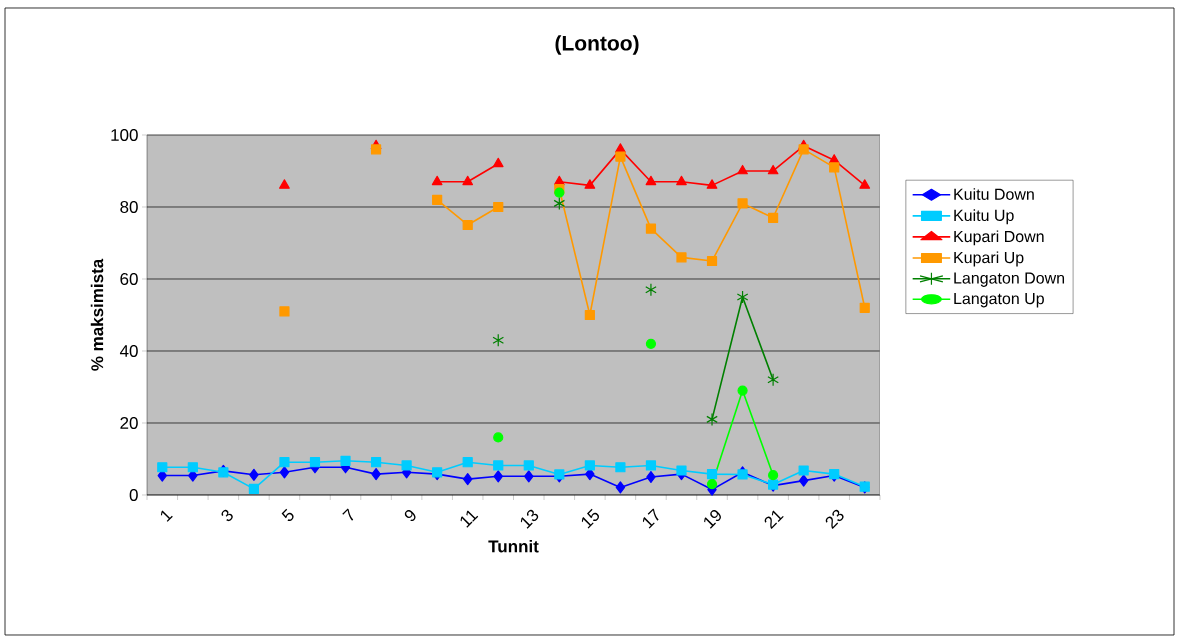 This screenshot has width=1180, height=639. I want to click on x-tick-label: 7, so click(348, 514).